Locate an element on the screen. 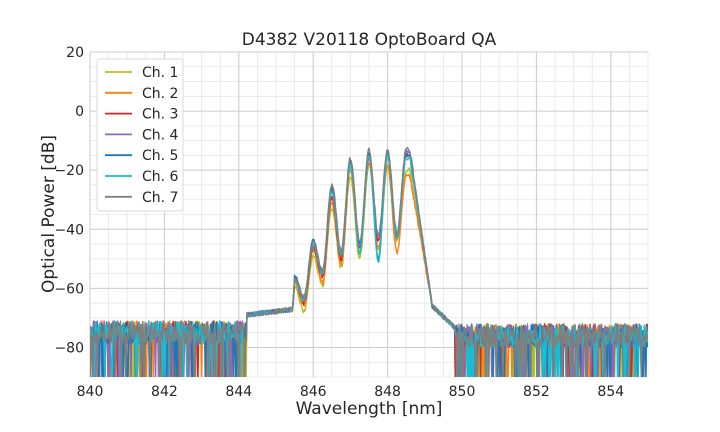 The height and width of the screenshot is (432, 720). x-tick-label: 840 is located at coordinates (90, 392).